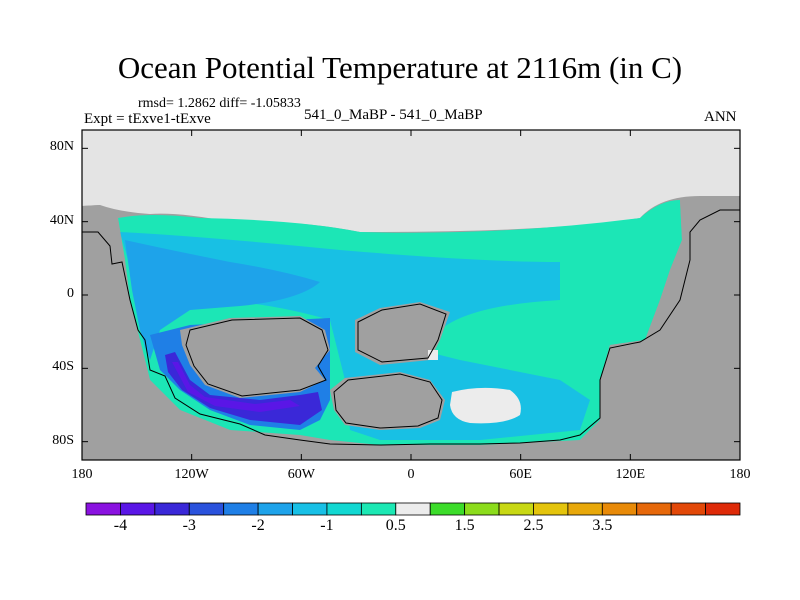 The height and width of the screenshot is (600, 800). What do you see at coordinates (433, 355) in the screenshot?
I see `missing-data-patch` at bounding box center [433, 355].